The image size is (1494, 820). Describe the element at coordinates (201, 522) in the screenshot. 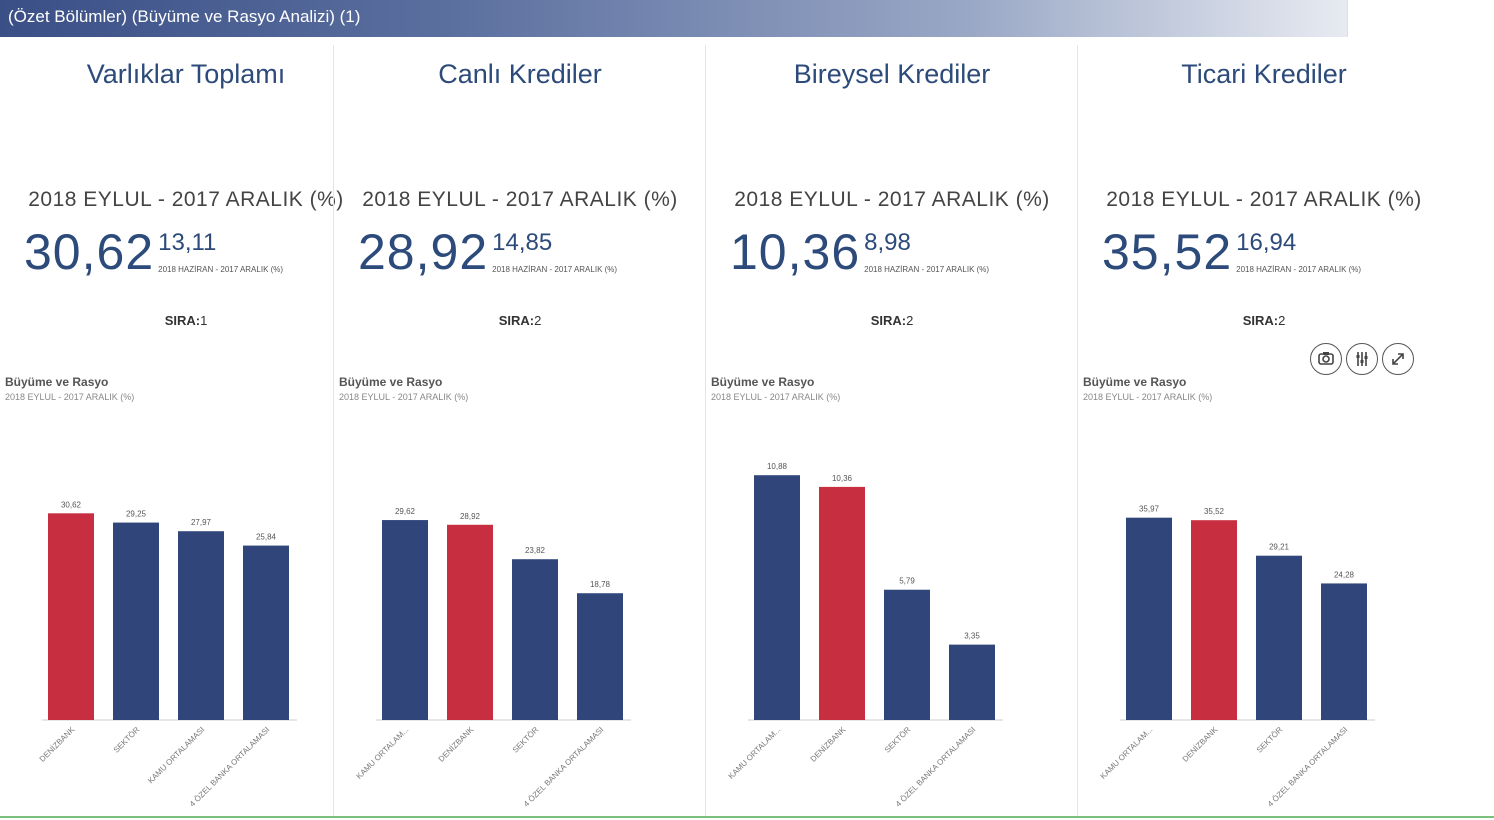

I see `bar-value-label: 27,97` at that location.